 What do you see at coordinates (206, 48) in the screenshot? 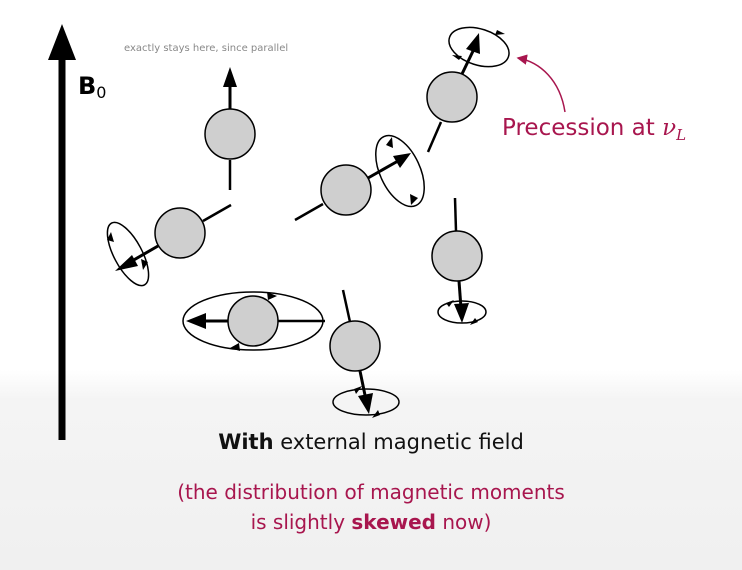
I see `parallel-note: exactly stays here, since parallel` at bounding box center [206, 48].